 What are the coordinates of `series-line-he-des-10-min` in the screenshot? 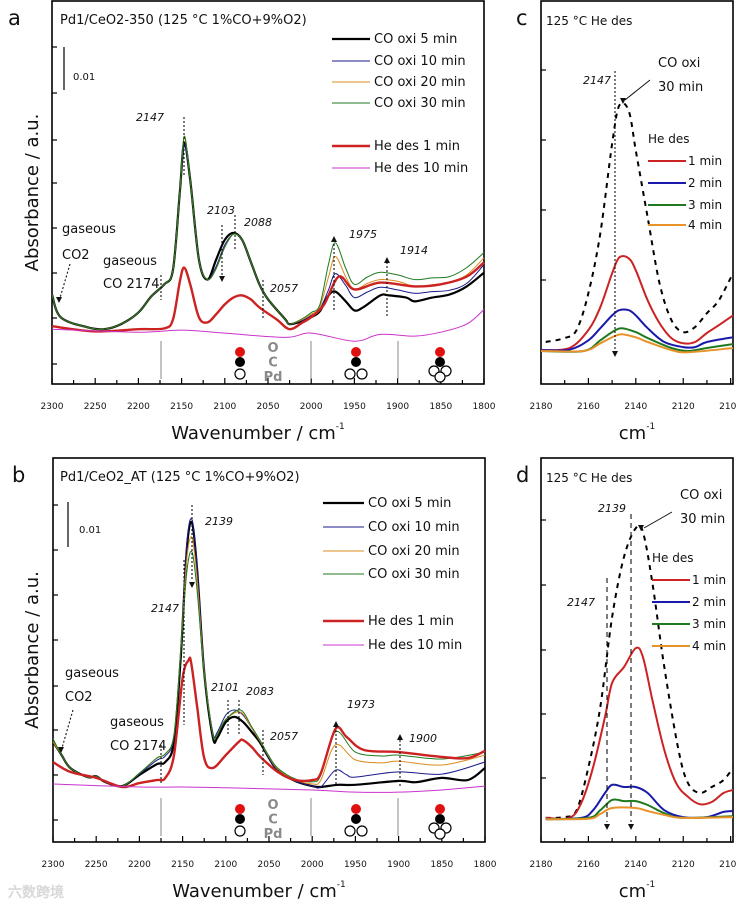 It's located at (269, 788).